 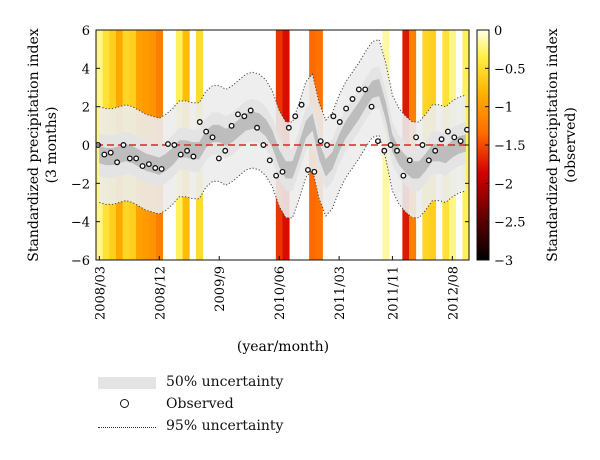 I want to click on x-tick-label: 2012/08, so click(x=453, y=293).